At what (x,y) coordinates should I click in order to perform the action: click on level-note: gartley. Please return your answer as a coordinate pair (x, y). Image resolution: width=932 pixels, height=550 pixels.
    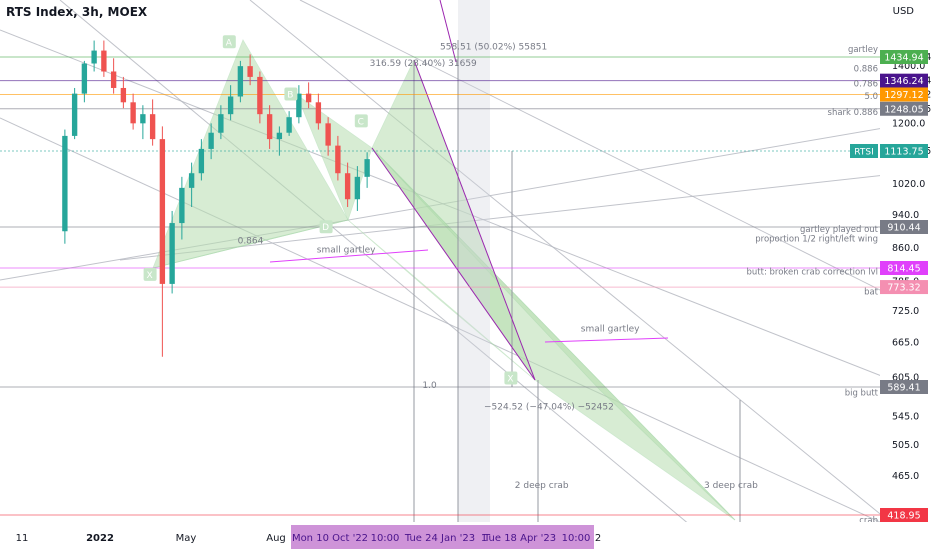
    Looking at the image, I should click on (863, 50).